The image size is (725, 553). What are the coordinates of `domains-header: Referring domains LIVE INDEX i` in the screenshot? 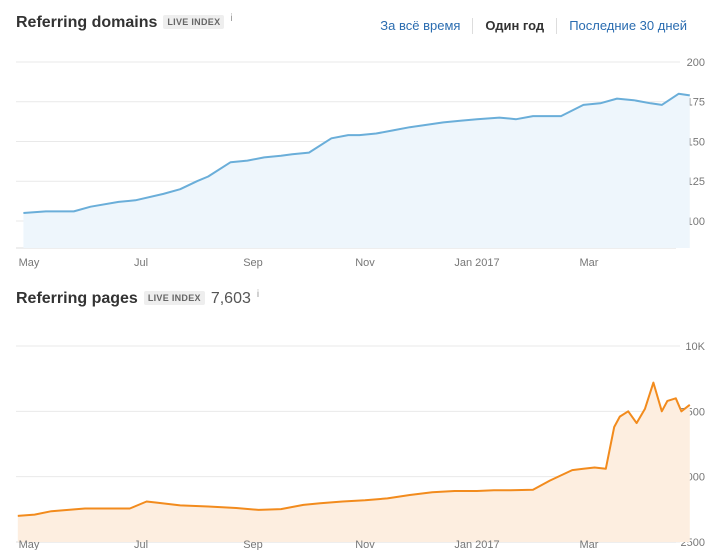 It's located at (124, 22).